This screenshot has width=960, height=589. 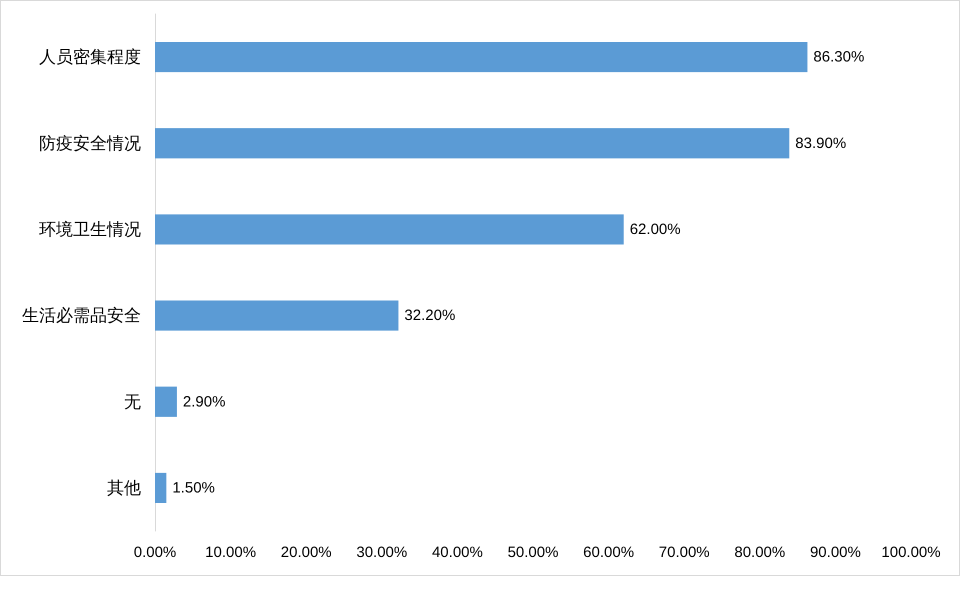 I want to click on x-tick-label: 30.00%, so click(x=382, y=552).